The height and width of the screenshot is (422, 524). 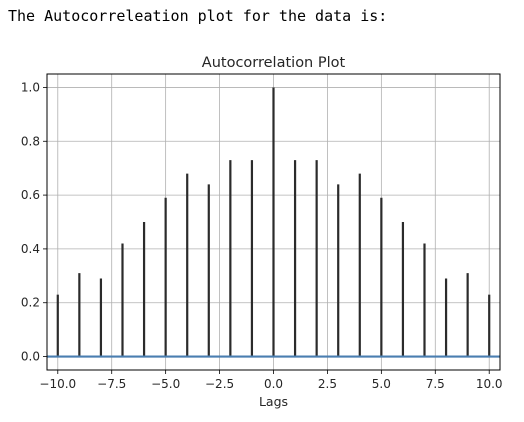 I want to click on x-tick-label: −7.5, so click(x=111, y=384).